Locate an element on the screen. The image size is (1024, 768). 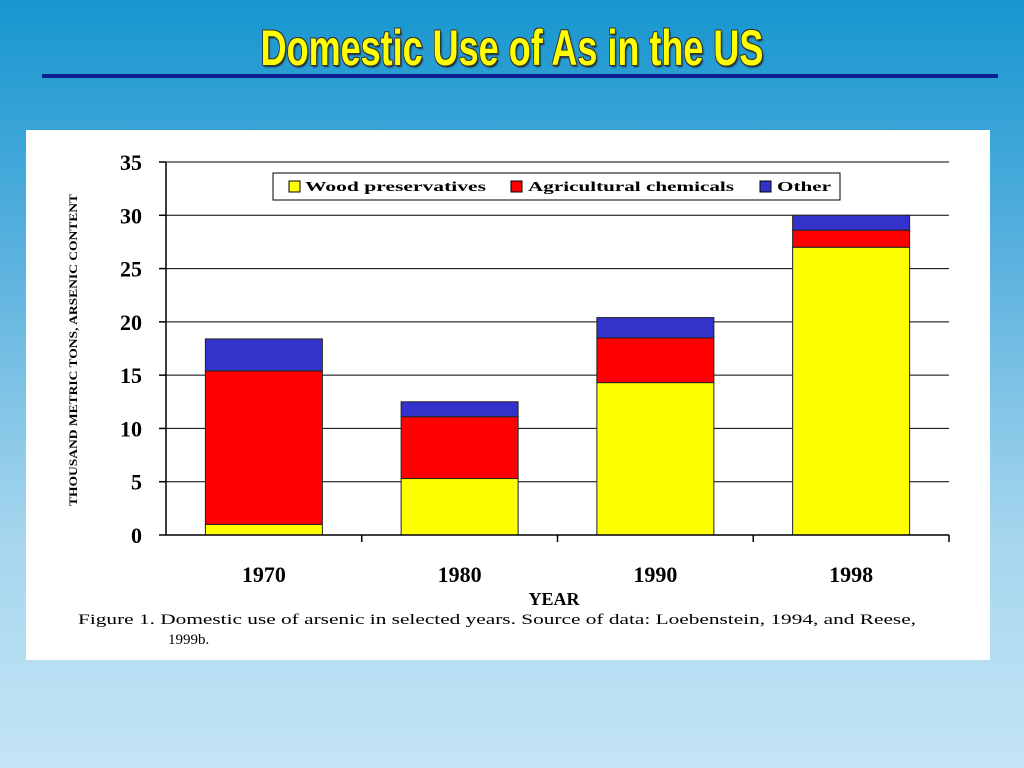
y-tick-label: 30 is located at coordinates (131, 215).